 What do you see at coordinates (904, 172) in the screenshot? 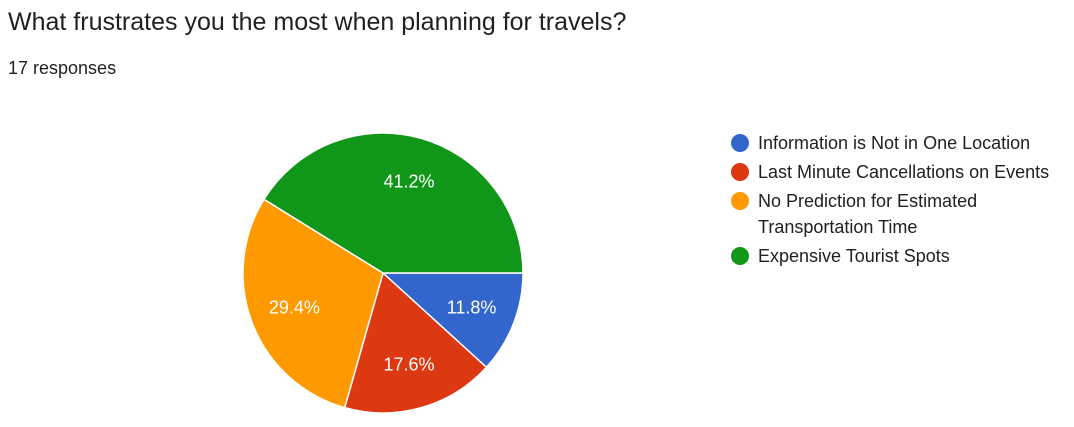
I see `legend-label: Last Minute Cancellations on Events` at bounding box center [904, 172].